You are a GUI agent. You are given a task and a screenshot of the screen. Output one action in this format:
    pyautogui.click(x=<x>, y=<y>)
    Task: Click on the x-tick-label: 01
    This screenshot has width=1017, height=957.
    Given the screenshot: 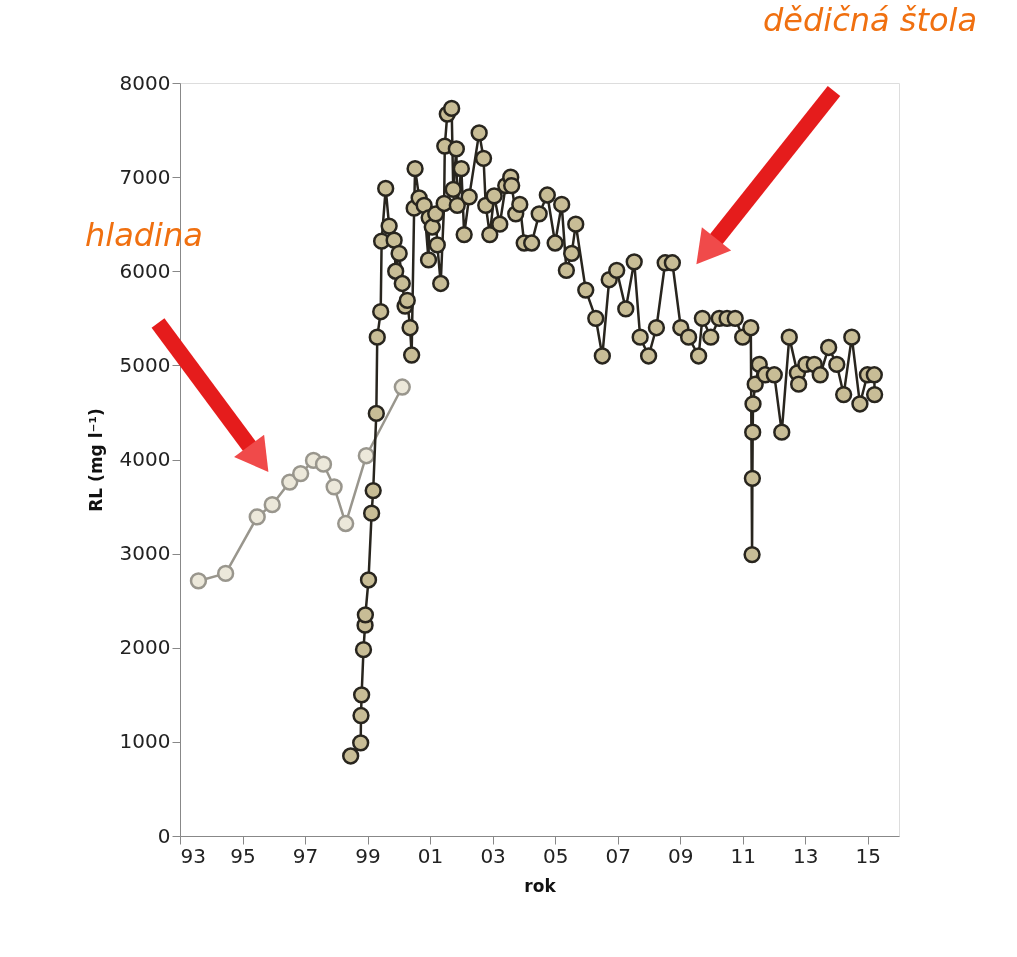 What is the action you would take?
    pyautogui.click(x=430, y=855)
    